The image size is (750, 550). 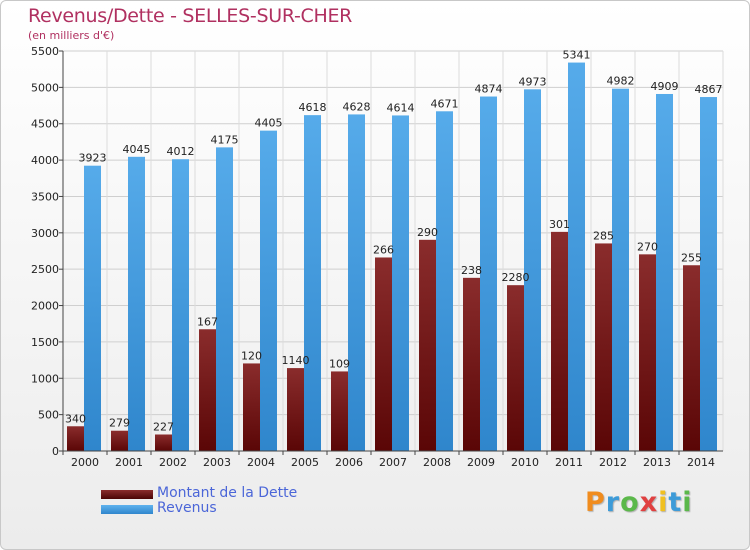 I want to click on bar-revenus-2008, so click(x=444, y=281).